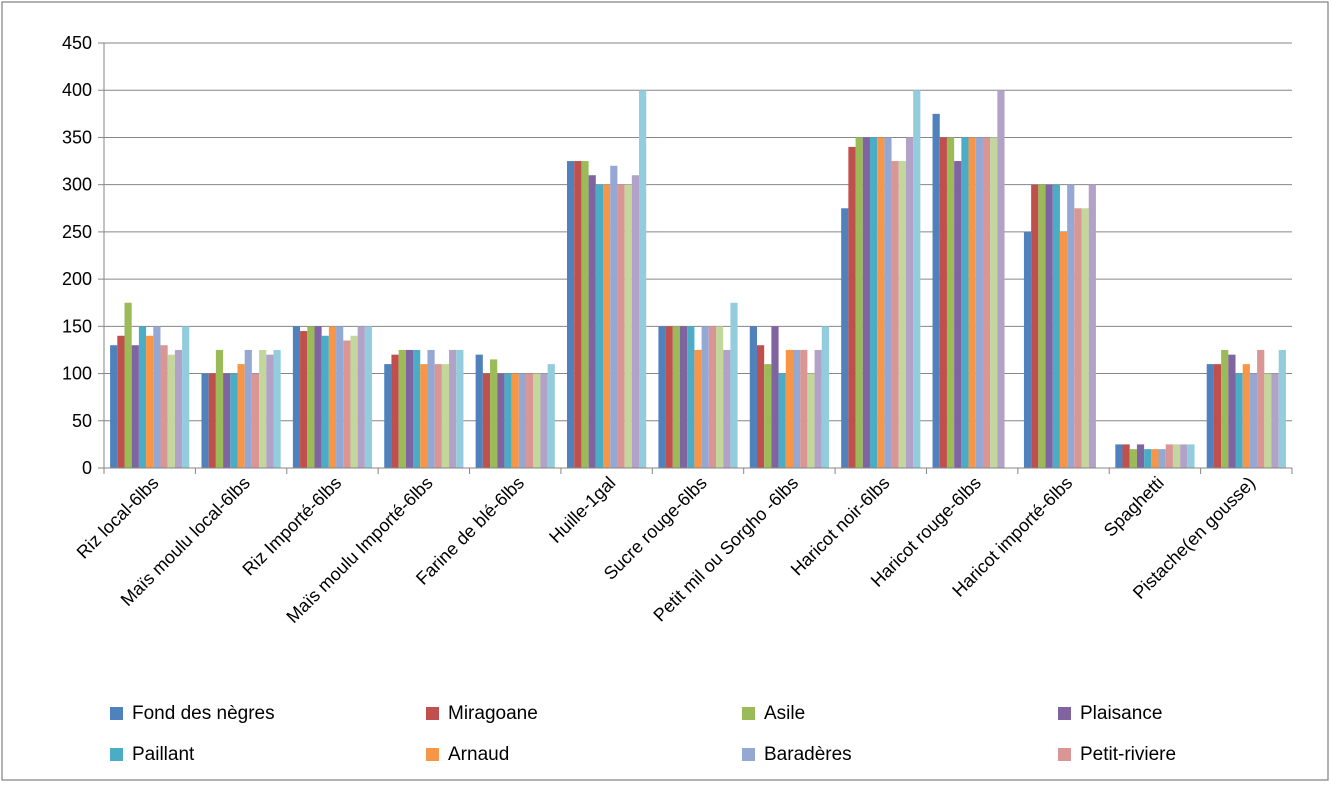  I want to click on y-tick-label: 200, so click(77, 279).